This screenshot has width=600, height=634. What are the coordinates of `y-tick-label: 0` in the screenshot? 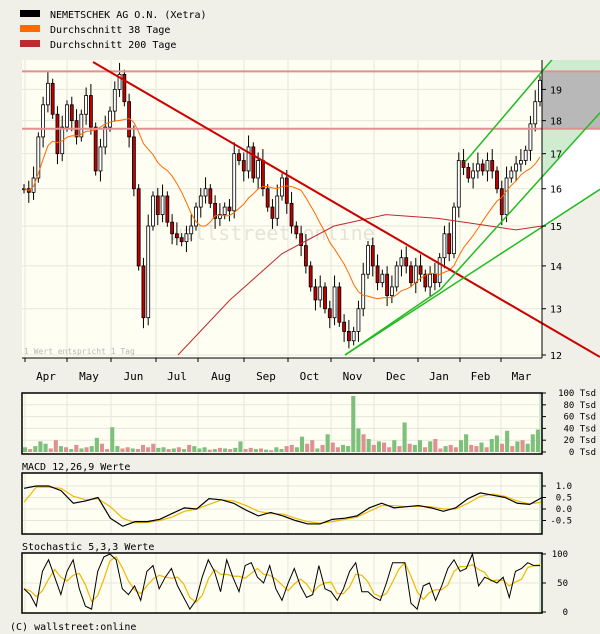 It's located at (565, 613).